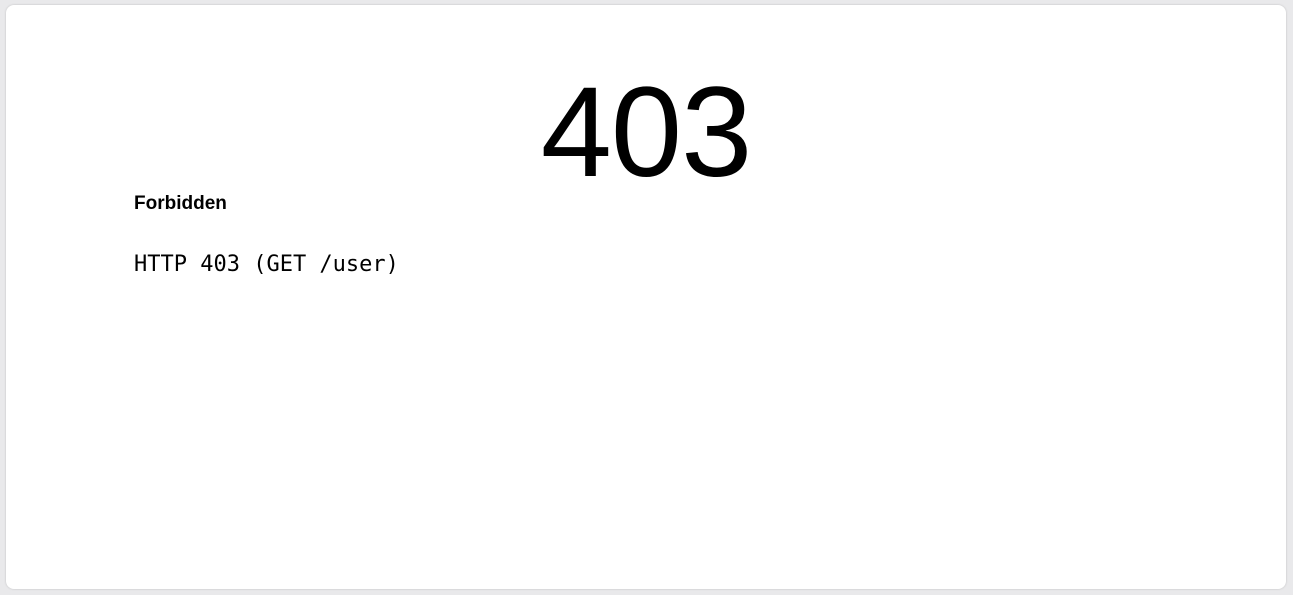 The width and height of the screenshot is (1293, 595). I want to click on error-detail-text: HTTP 403 (GET /user), so click(266, 264).